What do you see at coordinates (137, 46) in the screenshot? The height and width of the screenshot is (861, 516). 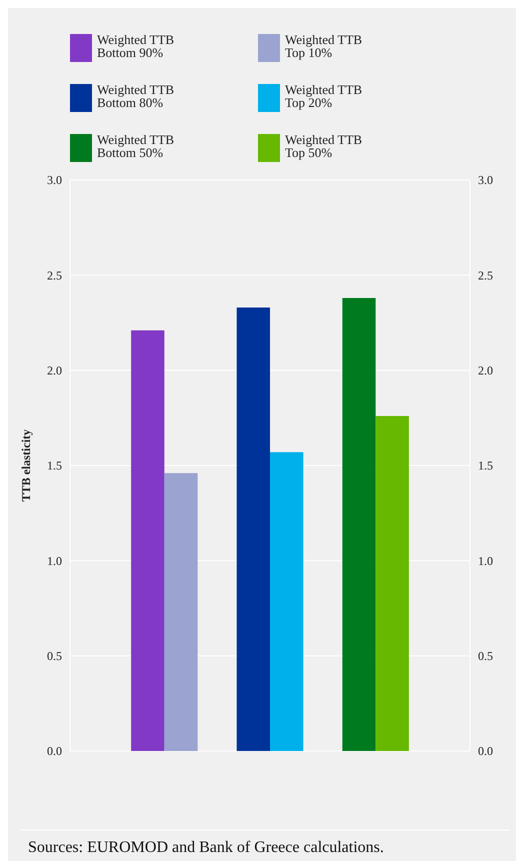 I see `legend-label: Weighted TTB Bottom 90%` at bounding box center [137, 46].